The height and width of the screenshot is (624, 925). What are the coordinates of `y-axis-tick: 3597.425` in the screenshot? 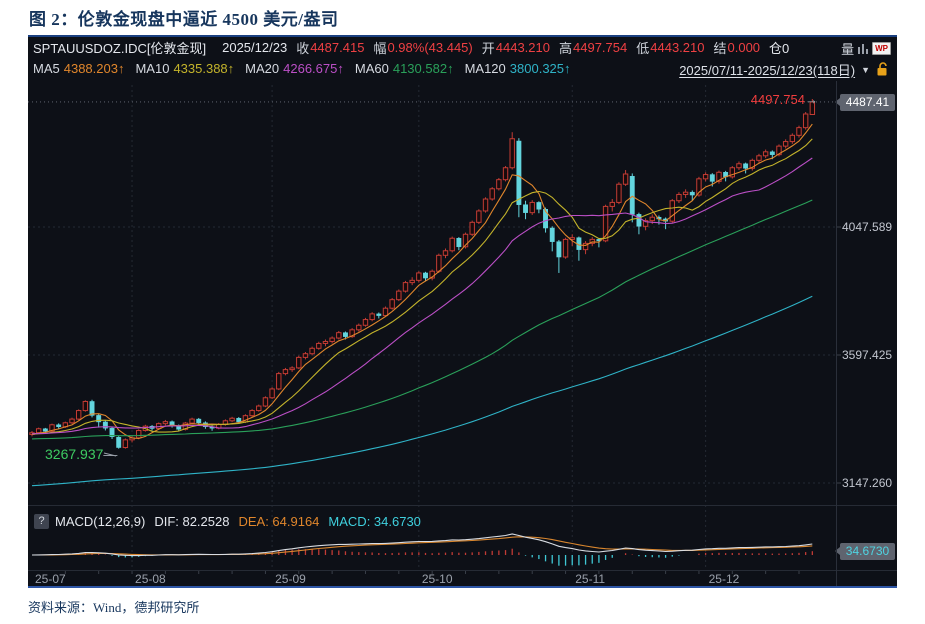 It's located at (867, 355).